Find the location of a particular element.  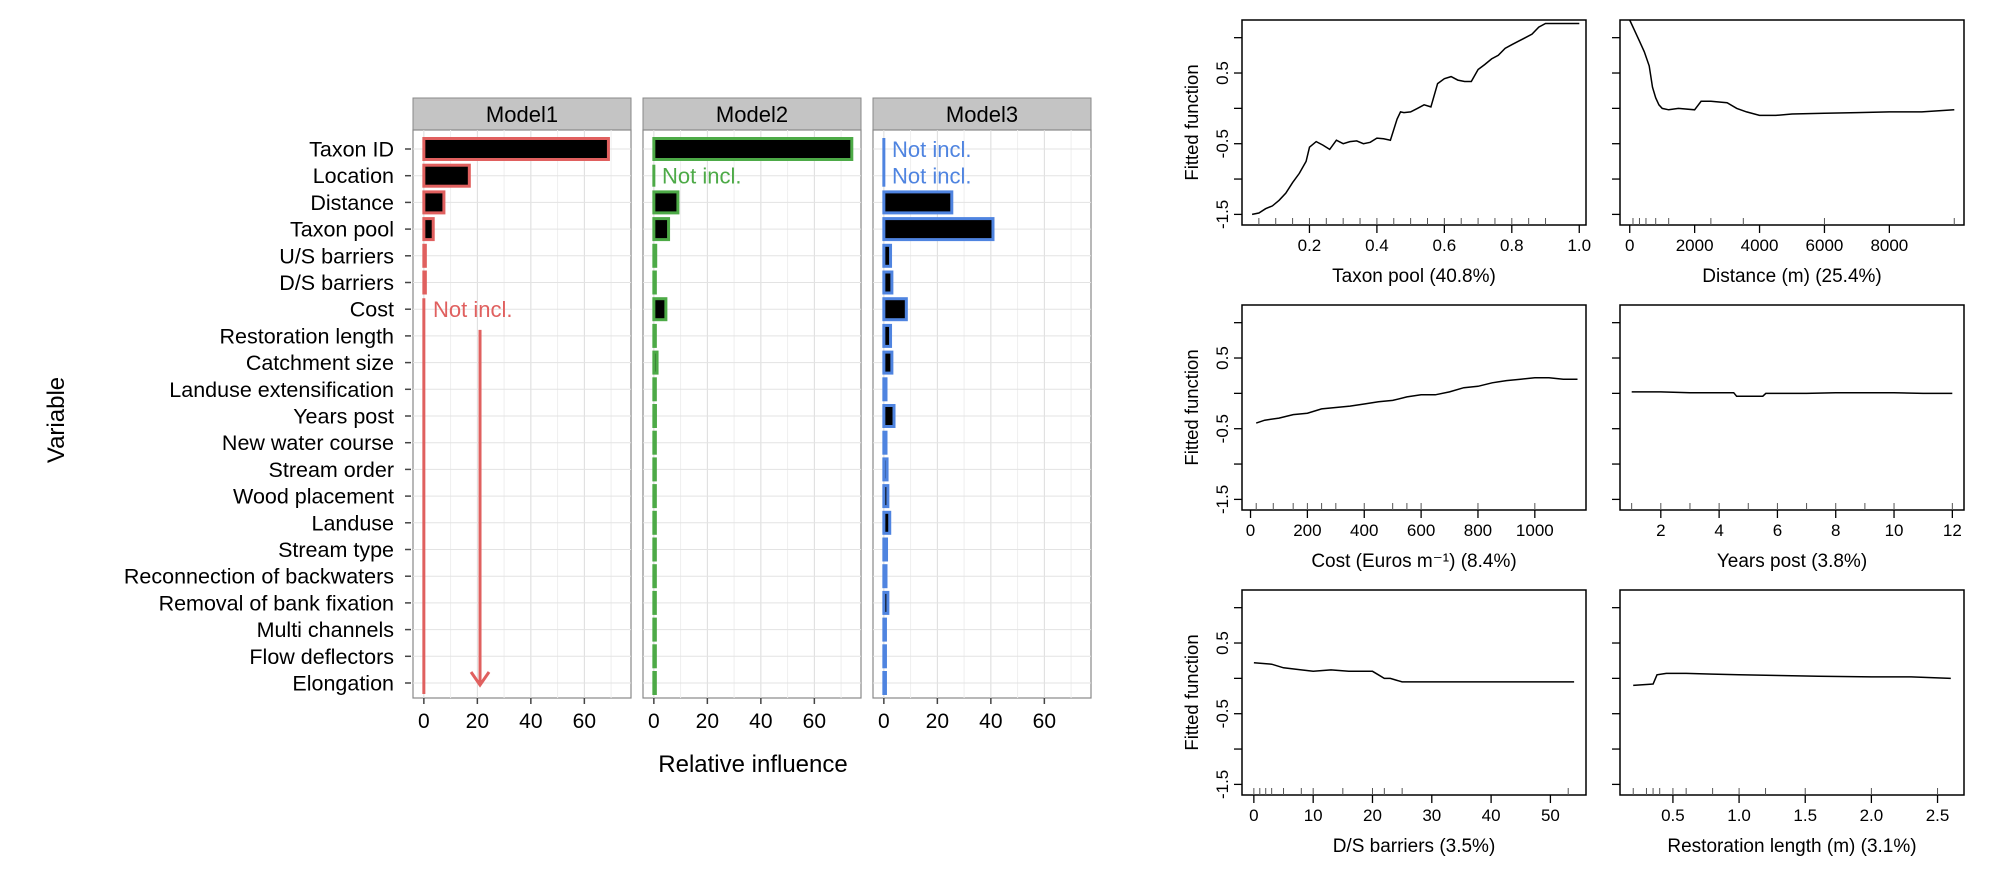

category-label: Multi channels is located at coordinates (325, 630).